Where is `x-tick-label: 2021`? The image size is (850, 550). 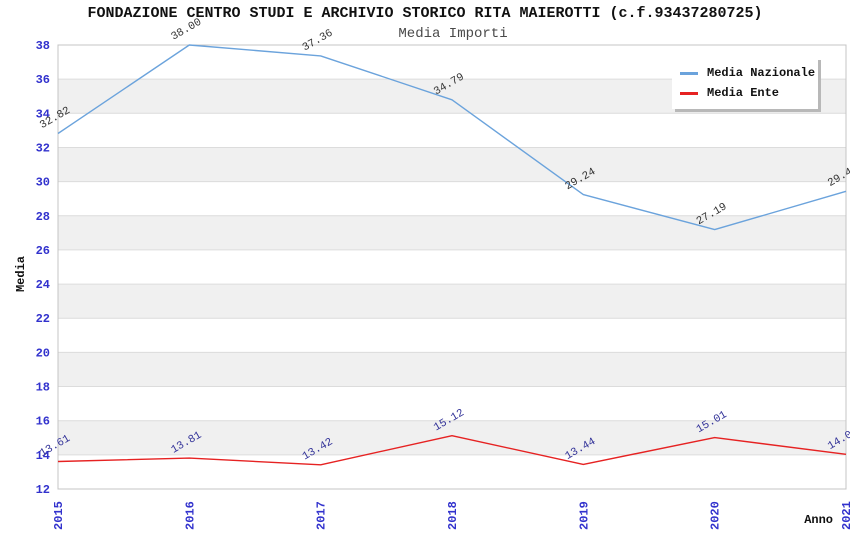
x-tick-label: 2021 is located at coordinates (845, 515).